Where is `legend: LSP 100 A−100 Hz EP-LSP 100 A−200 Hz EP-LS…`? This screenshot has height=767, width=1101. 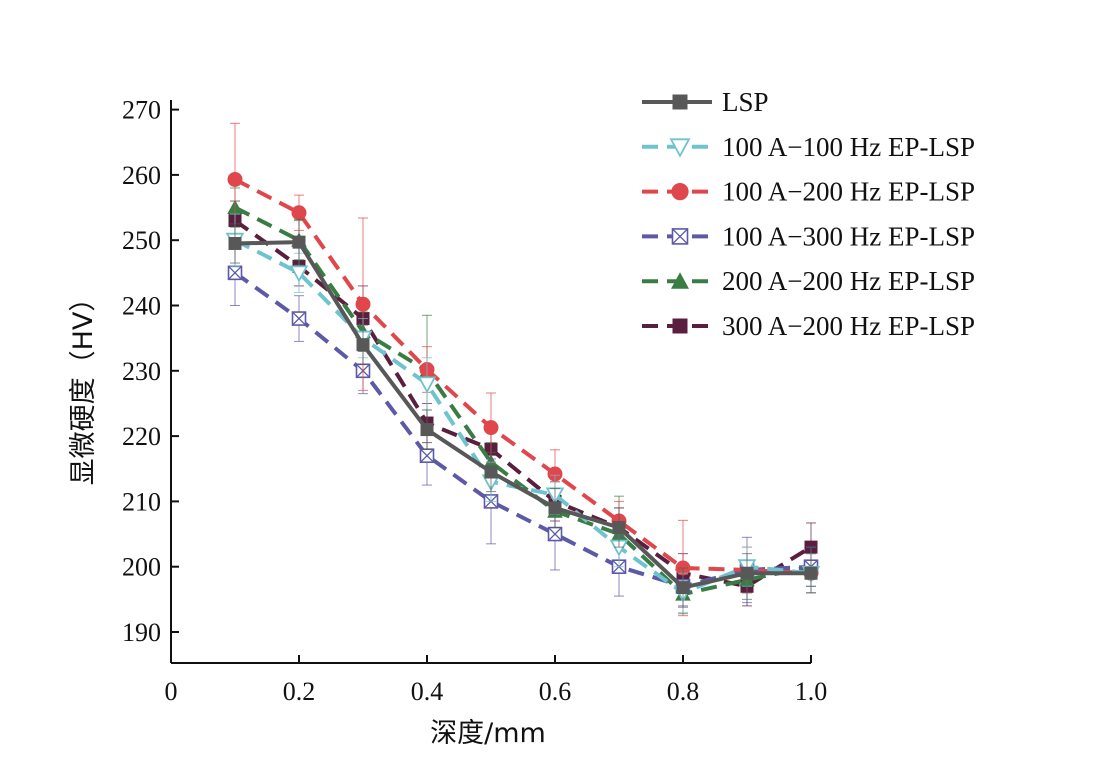 legend: LSP 100 A−100 Hz EP-LSP 100 A−200 Hz EP-LS… is located at coordinates (808, 214).